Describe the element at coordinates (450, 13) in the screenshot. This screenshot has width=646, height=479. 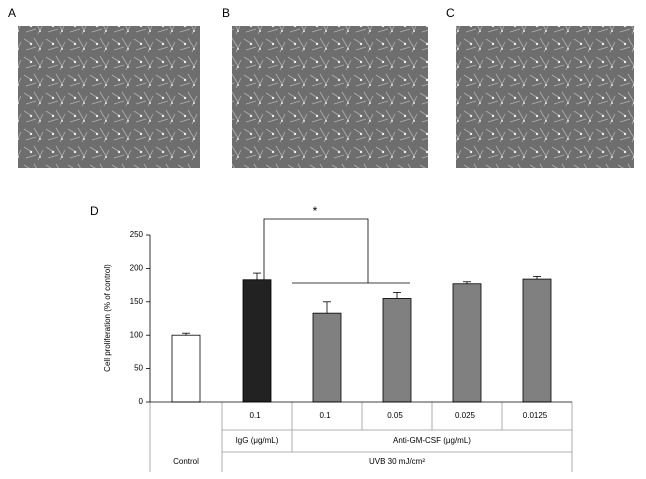
I see `panel-label: C` at that location.